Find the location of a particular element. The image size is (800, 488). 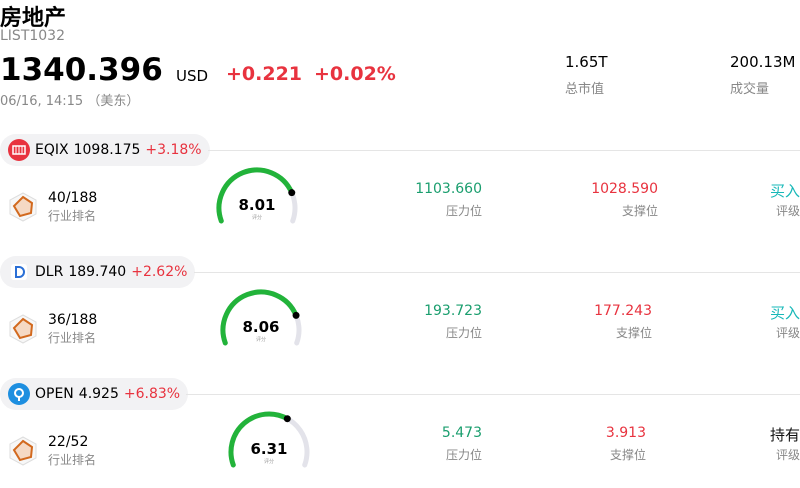

score: 8.01 is located at coordinates (257, 205).